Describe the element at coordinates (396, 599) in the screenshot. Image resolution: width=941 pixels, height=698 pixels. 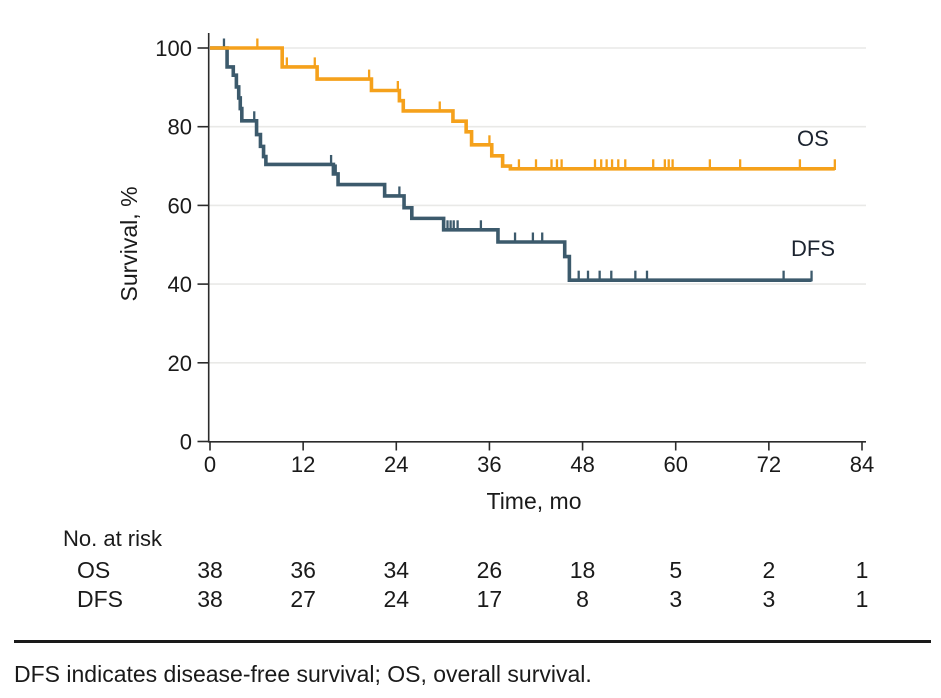
I see `at-risk-count: 24` at that location.